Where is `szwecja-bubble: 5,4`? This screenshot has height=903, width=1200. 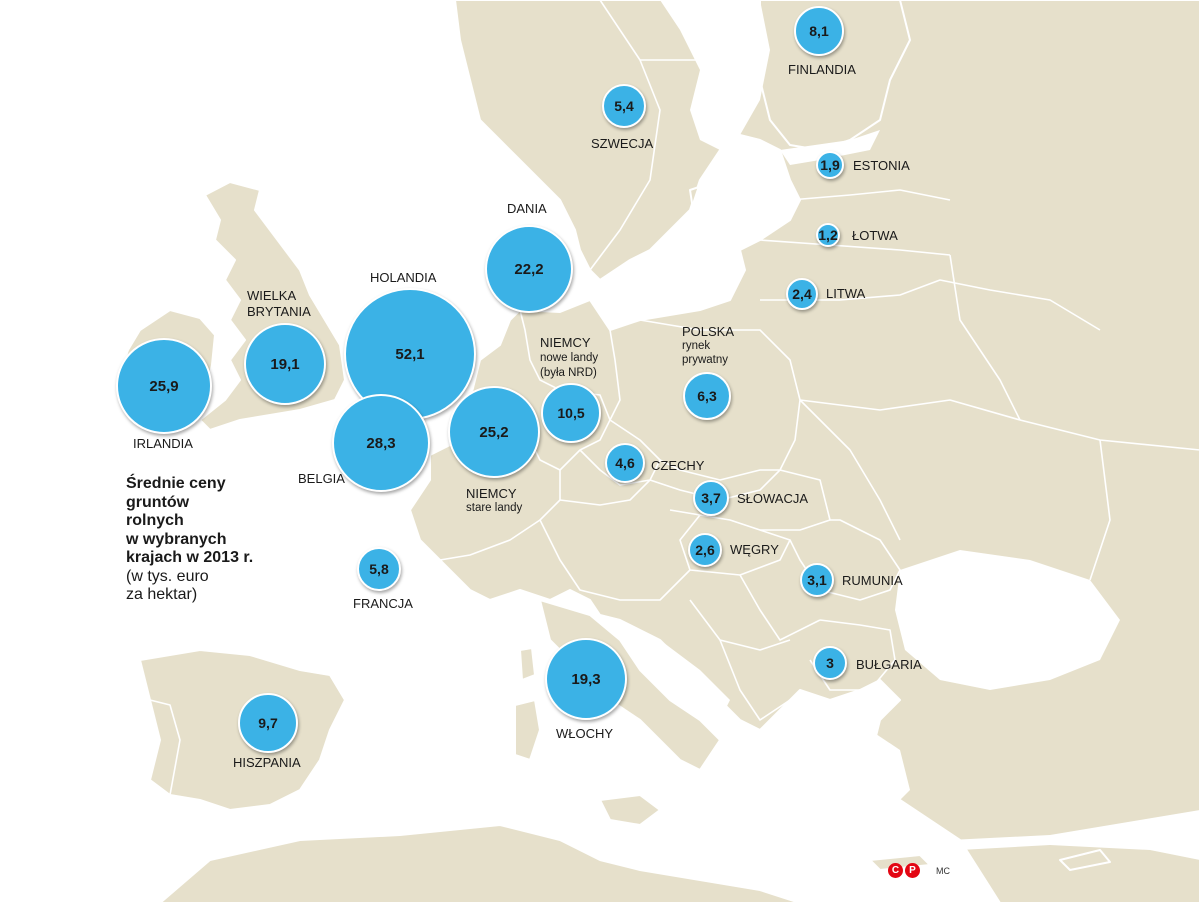 szwecja-bubble: 5,4 is located at coordinates (624, 106).